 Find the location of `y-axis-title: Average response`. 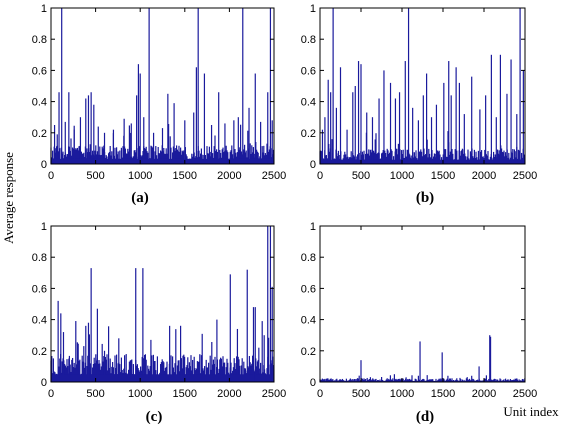

y-axis-title: Average response is located at coordinates (8, 198).